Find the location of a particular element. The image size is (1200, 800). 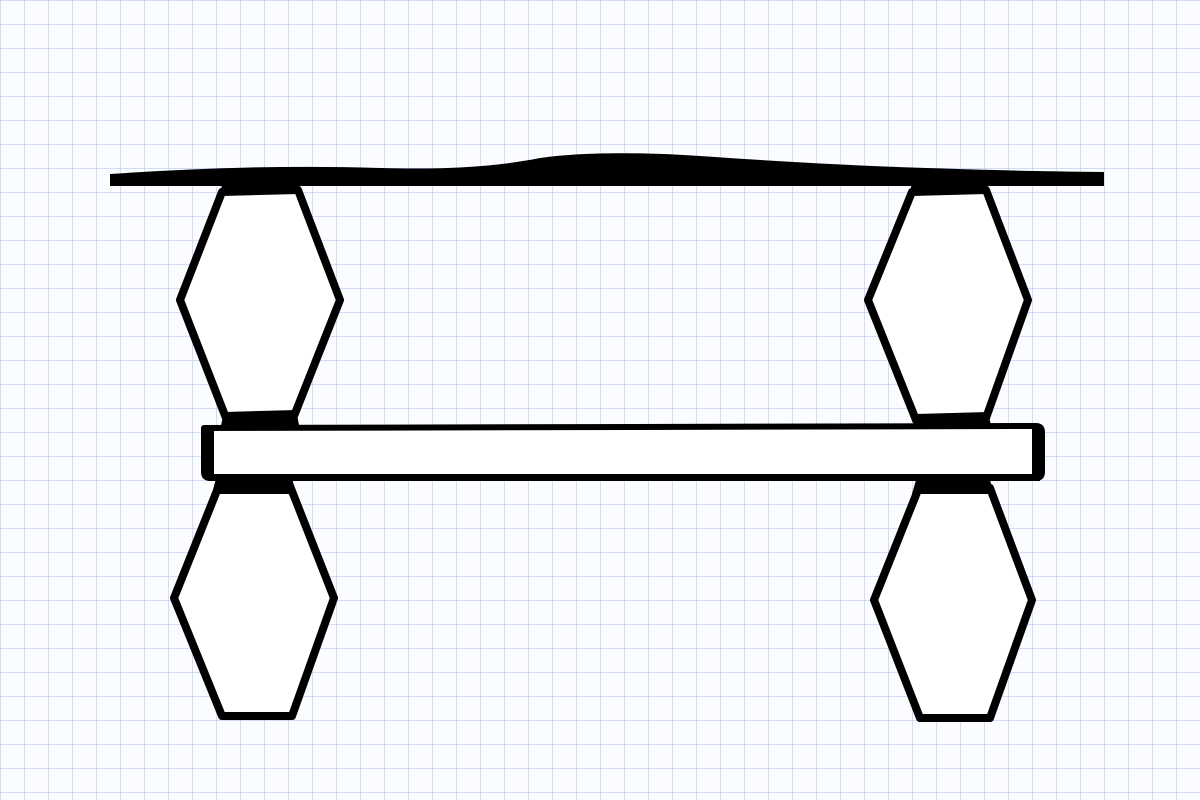

top-beam is located at coordinates (607, 169).